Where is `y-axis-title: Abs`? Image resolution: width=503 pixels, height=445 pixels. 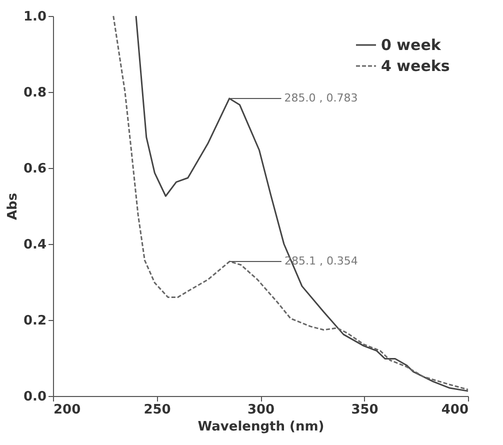
y-axis-title: Abs is located at coordinates (12, 206).